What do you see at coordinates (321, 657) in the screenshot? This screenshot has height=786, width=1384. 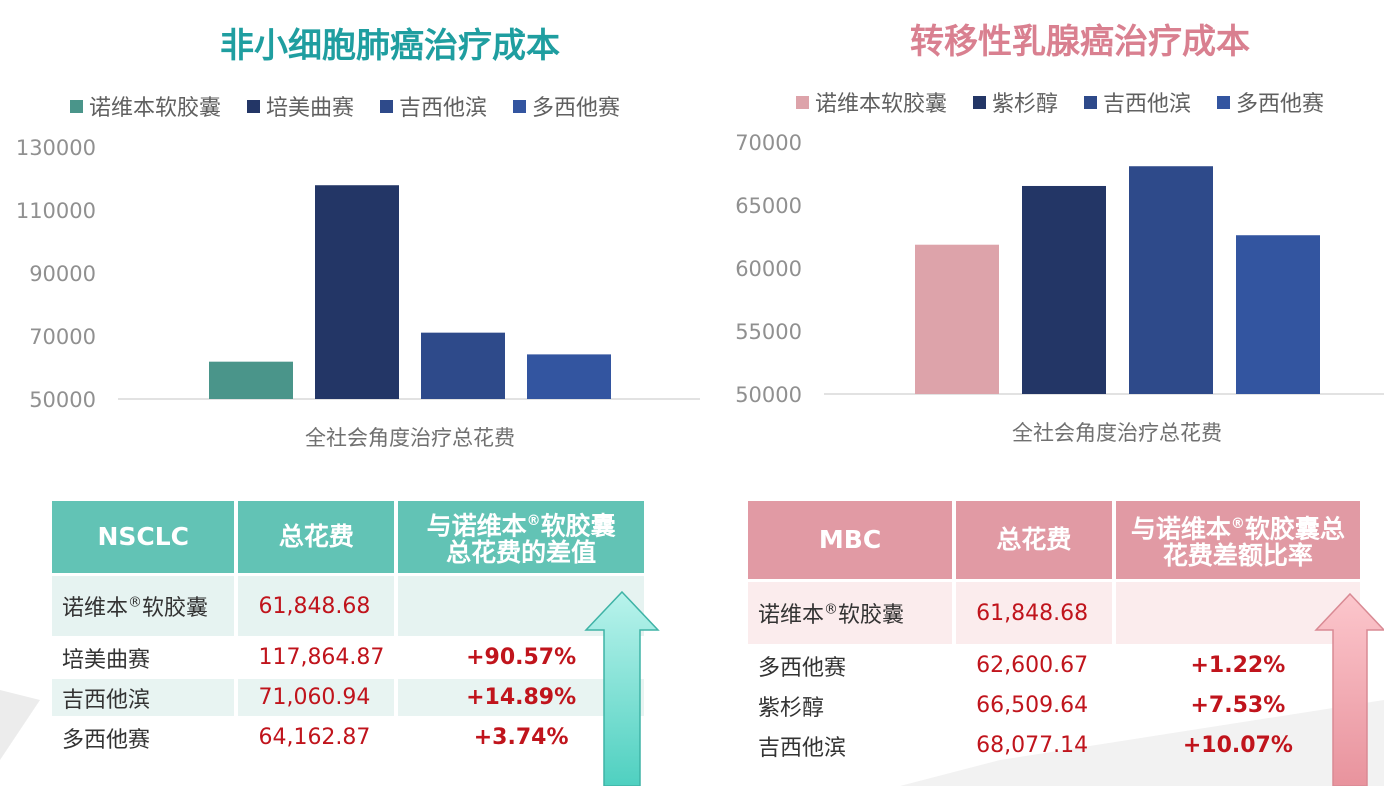 I see `cost-cell: 117,864.87` at bounding box center [321, 657].